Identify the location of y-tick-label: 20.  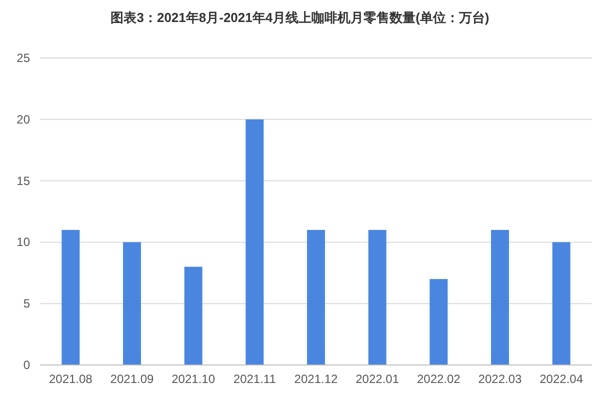
(23, 119).